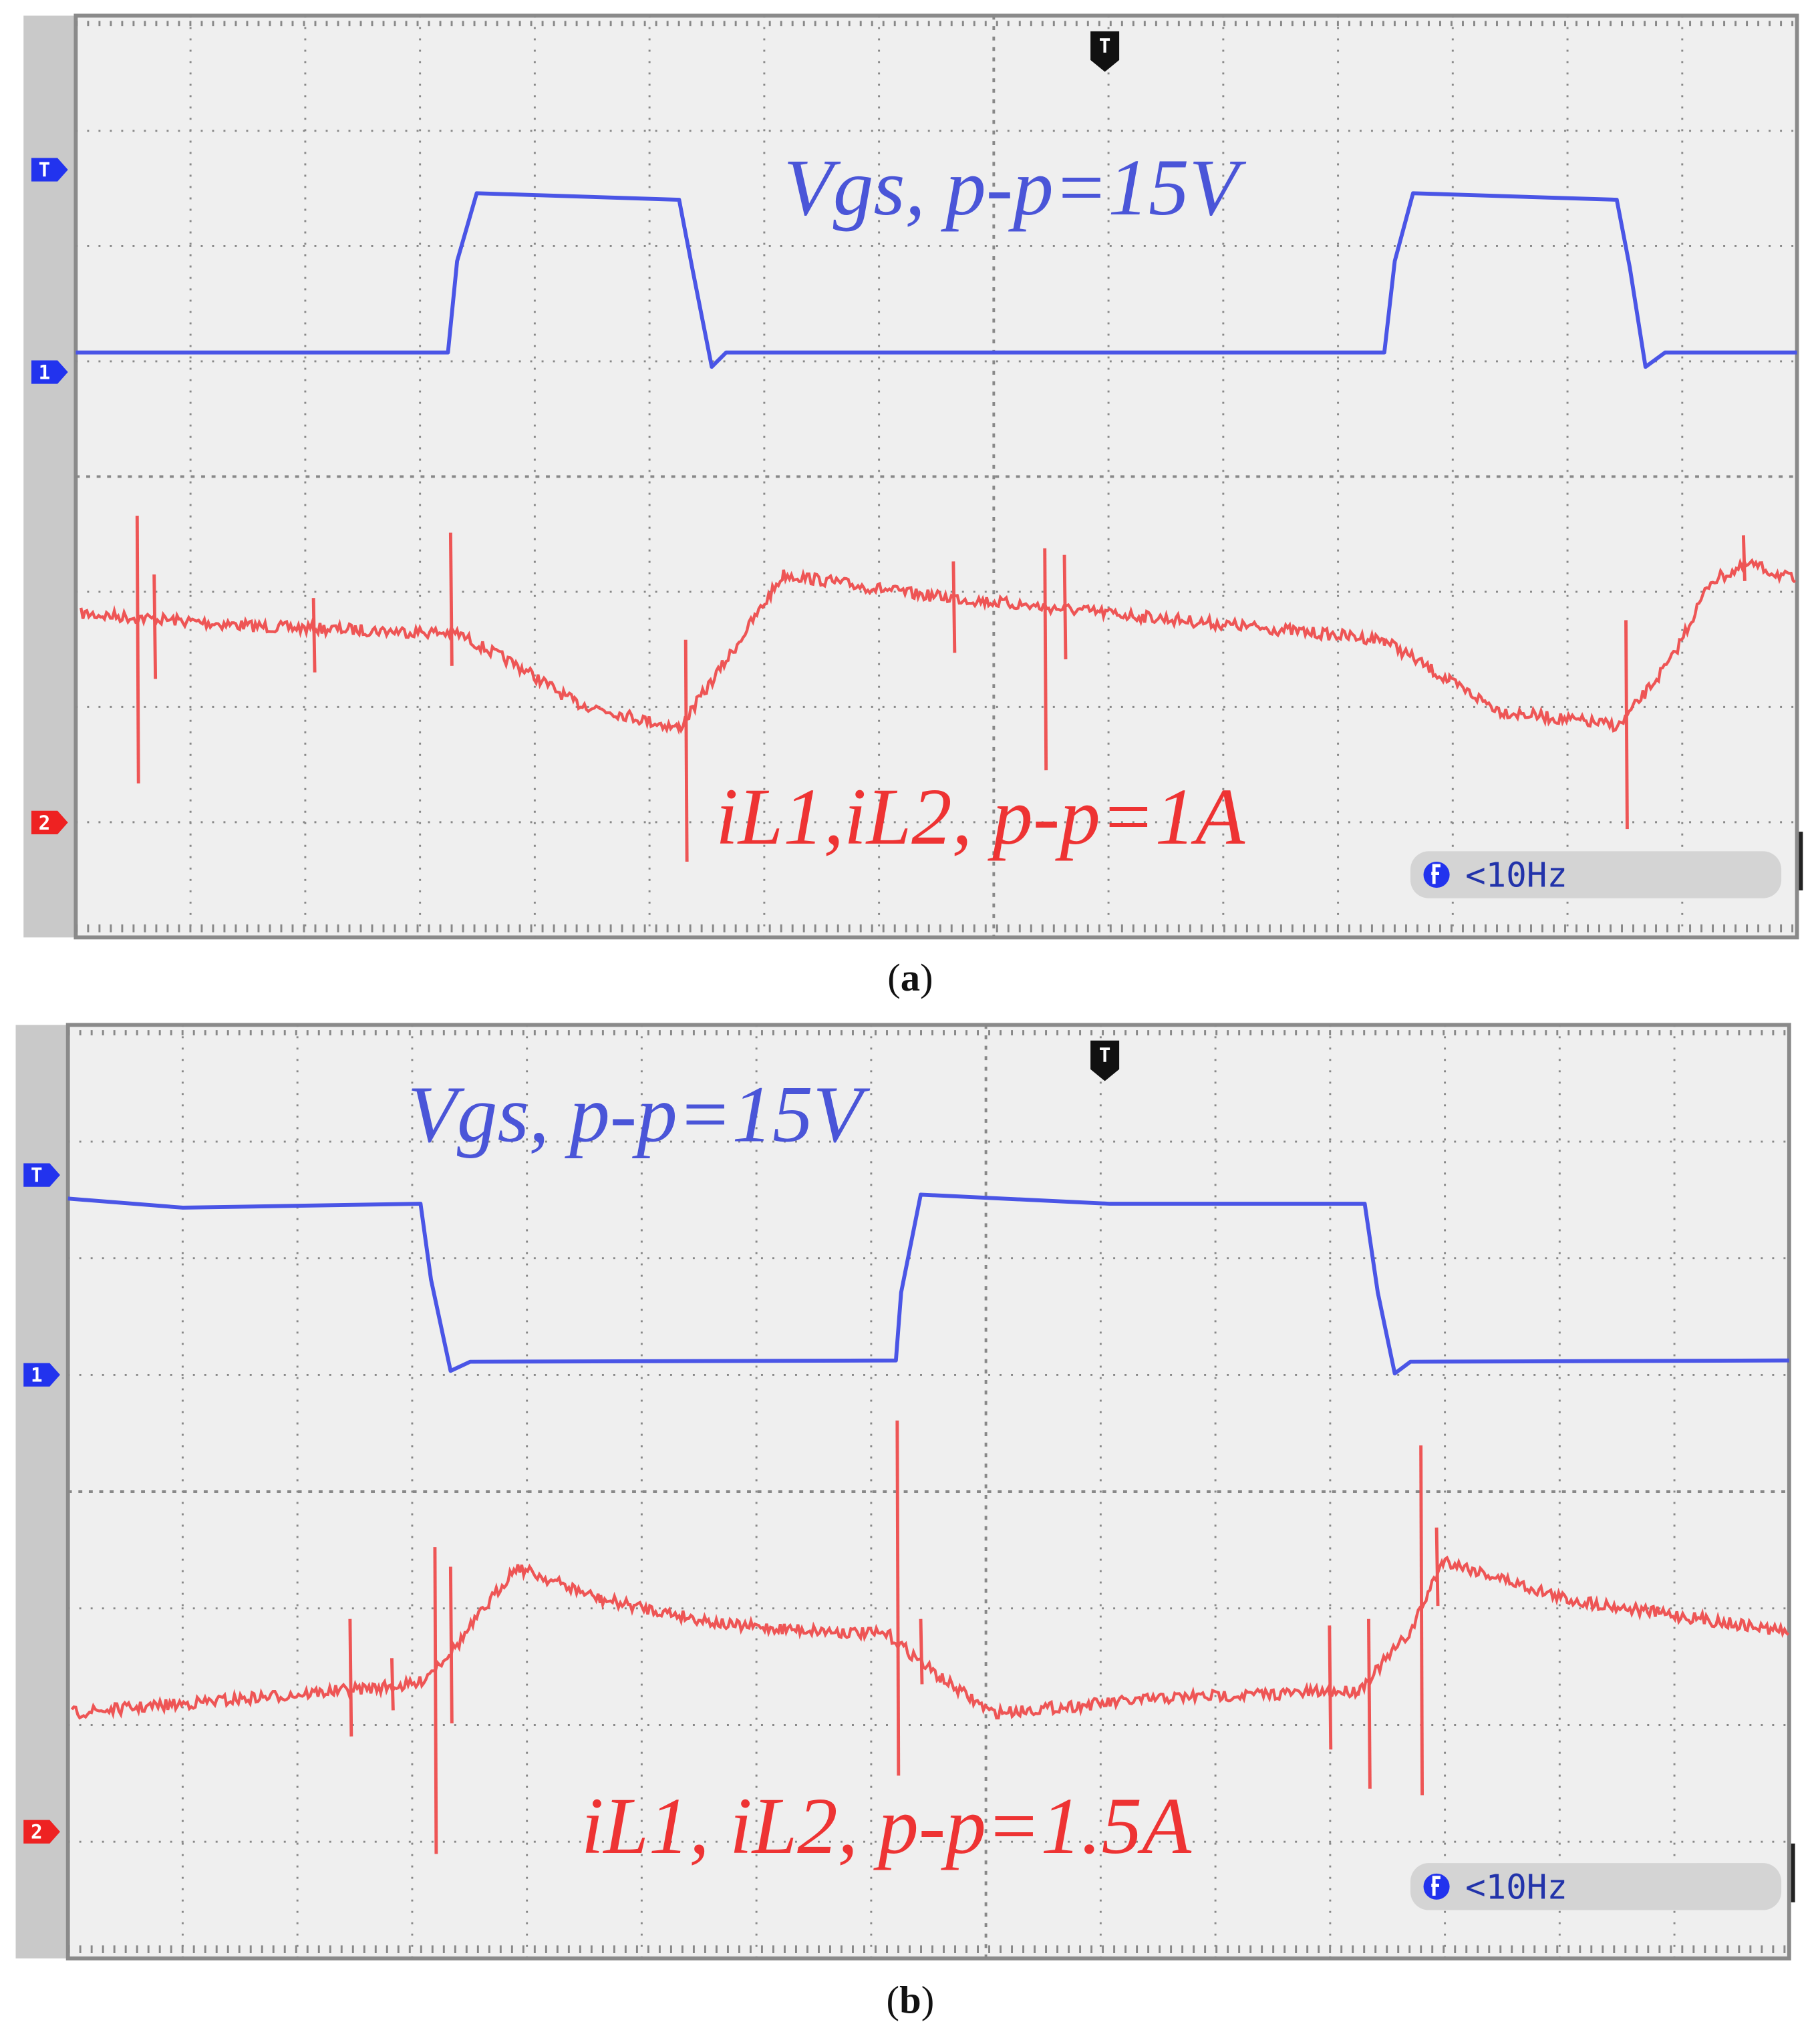 This screenshot has height=2044, width=1814. I want to click on caption: (b), so click(911, 2000).